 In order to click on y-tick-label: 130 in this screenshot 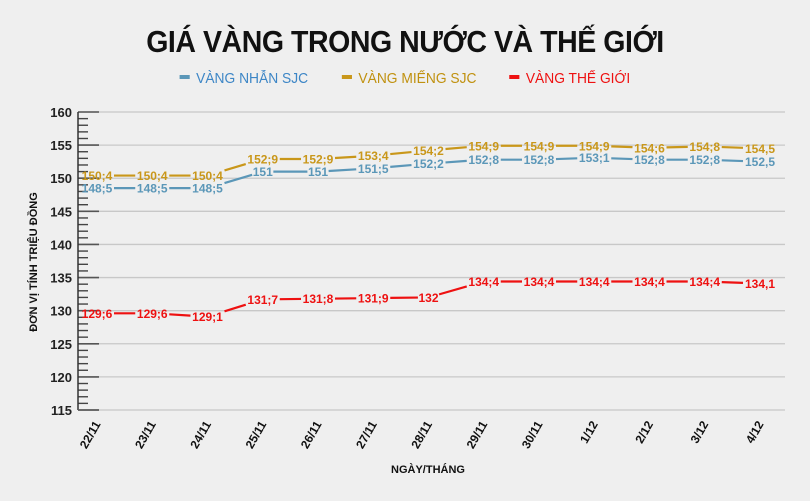, I will do `click(61, 311)`.